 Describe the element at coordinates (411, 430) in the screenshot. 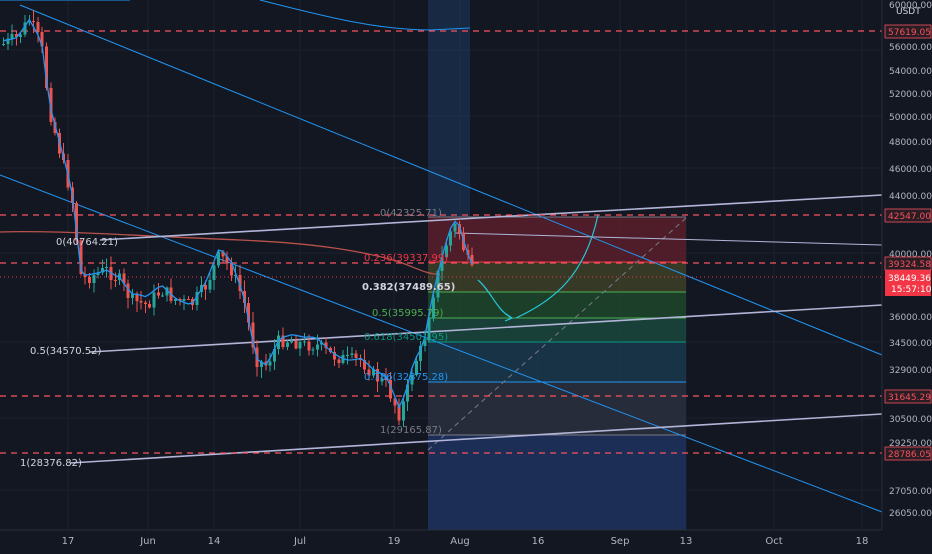

I see `fib-upper-label-6: 1(29165.87)` at that location.